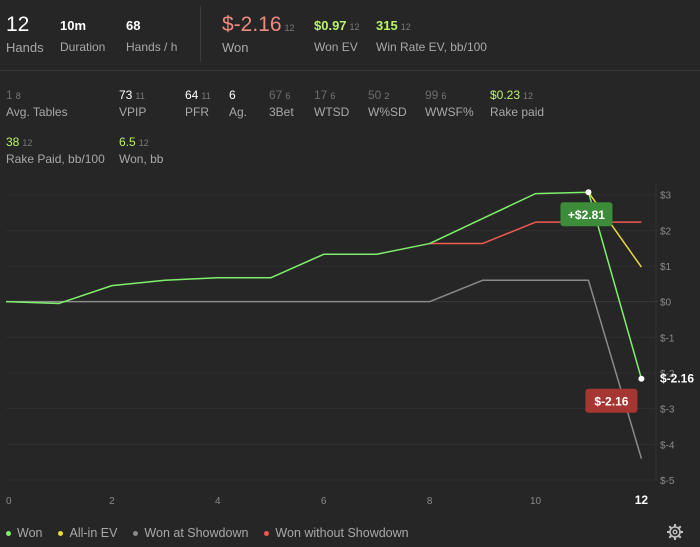  What do you see at coordinates (350, 70) in the screenshot?
I see `section-divider` at bounding box center [350, 70].